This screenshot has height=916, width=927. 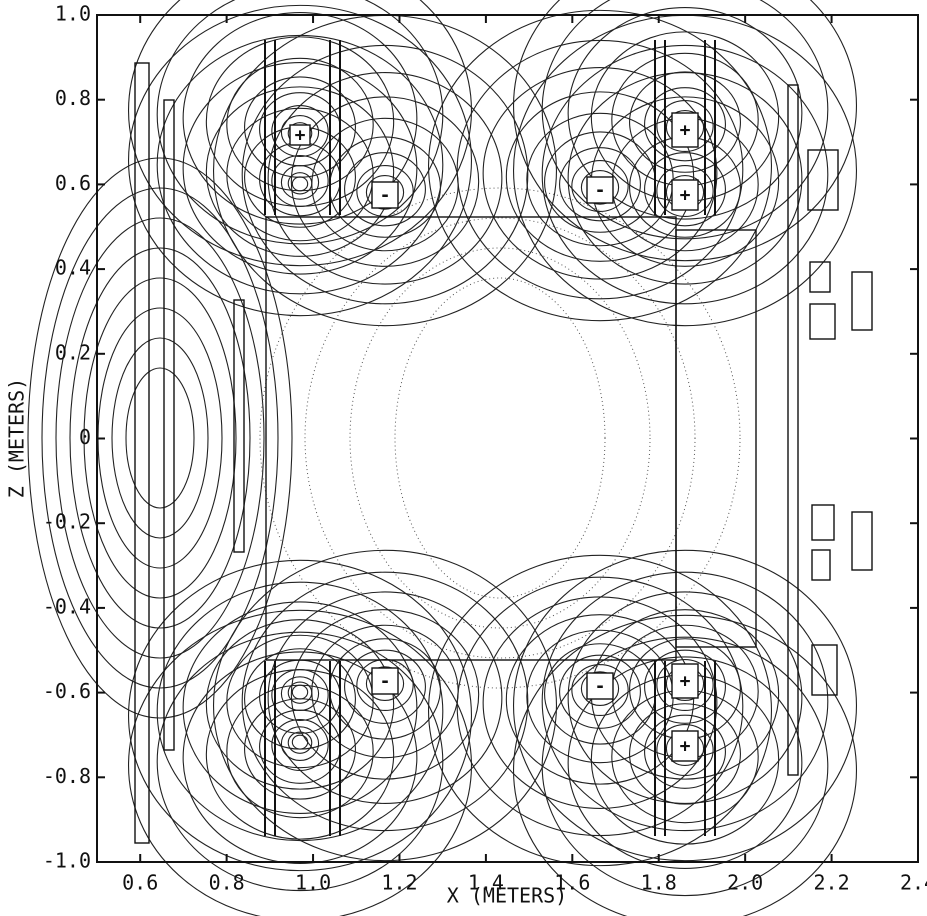 What do you see at coordinates (832, 883) in the screenshot?
I see `x-tick-label: 2.2` at bounding box center [832, 883].